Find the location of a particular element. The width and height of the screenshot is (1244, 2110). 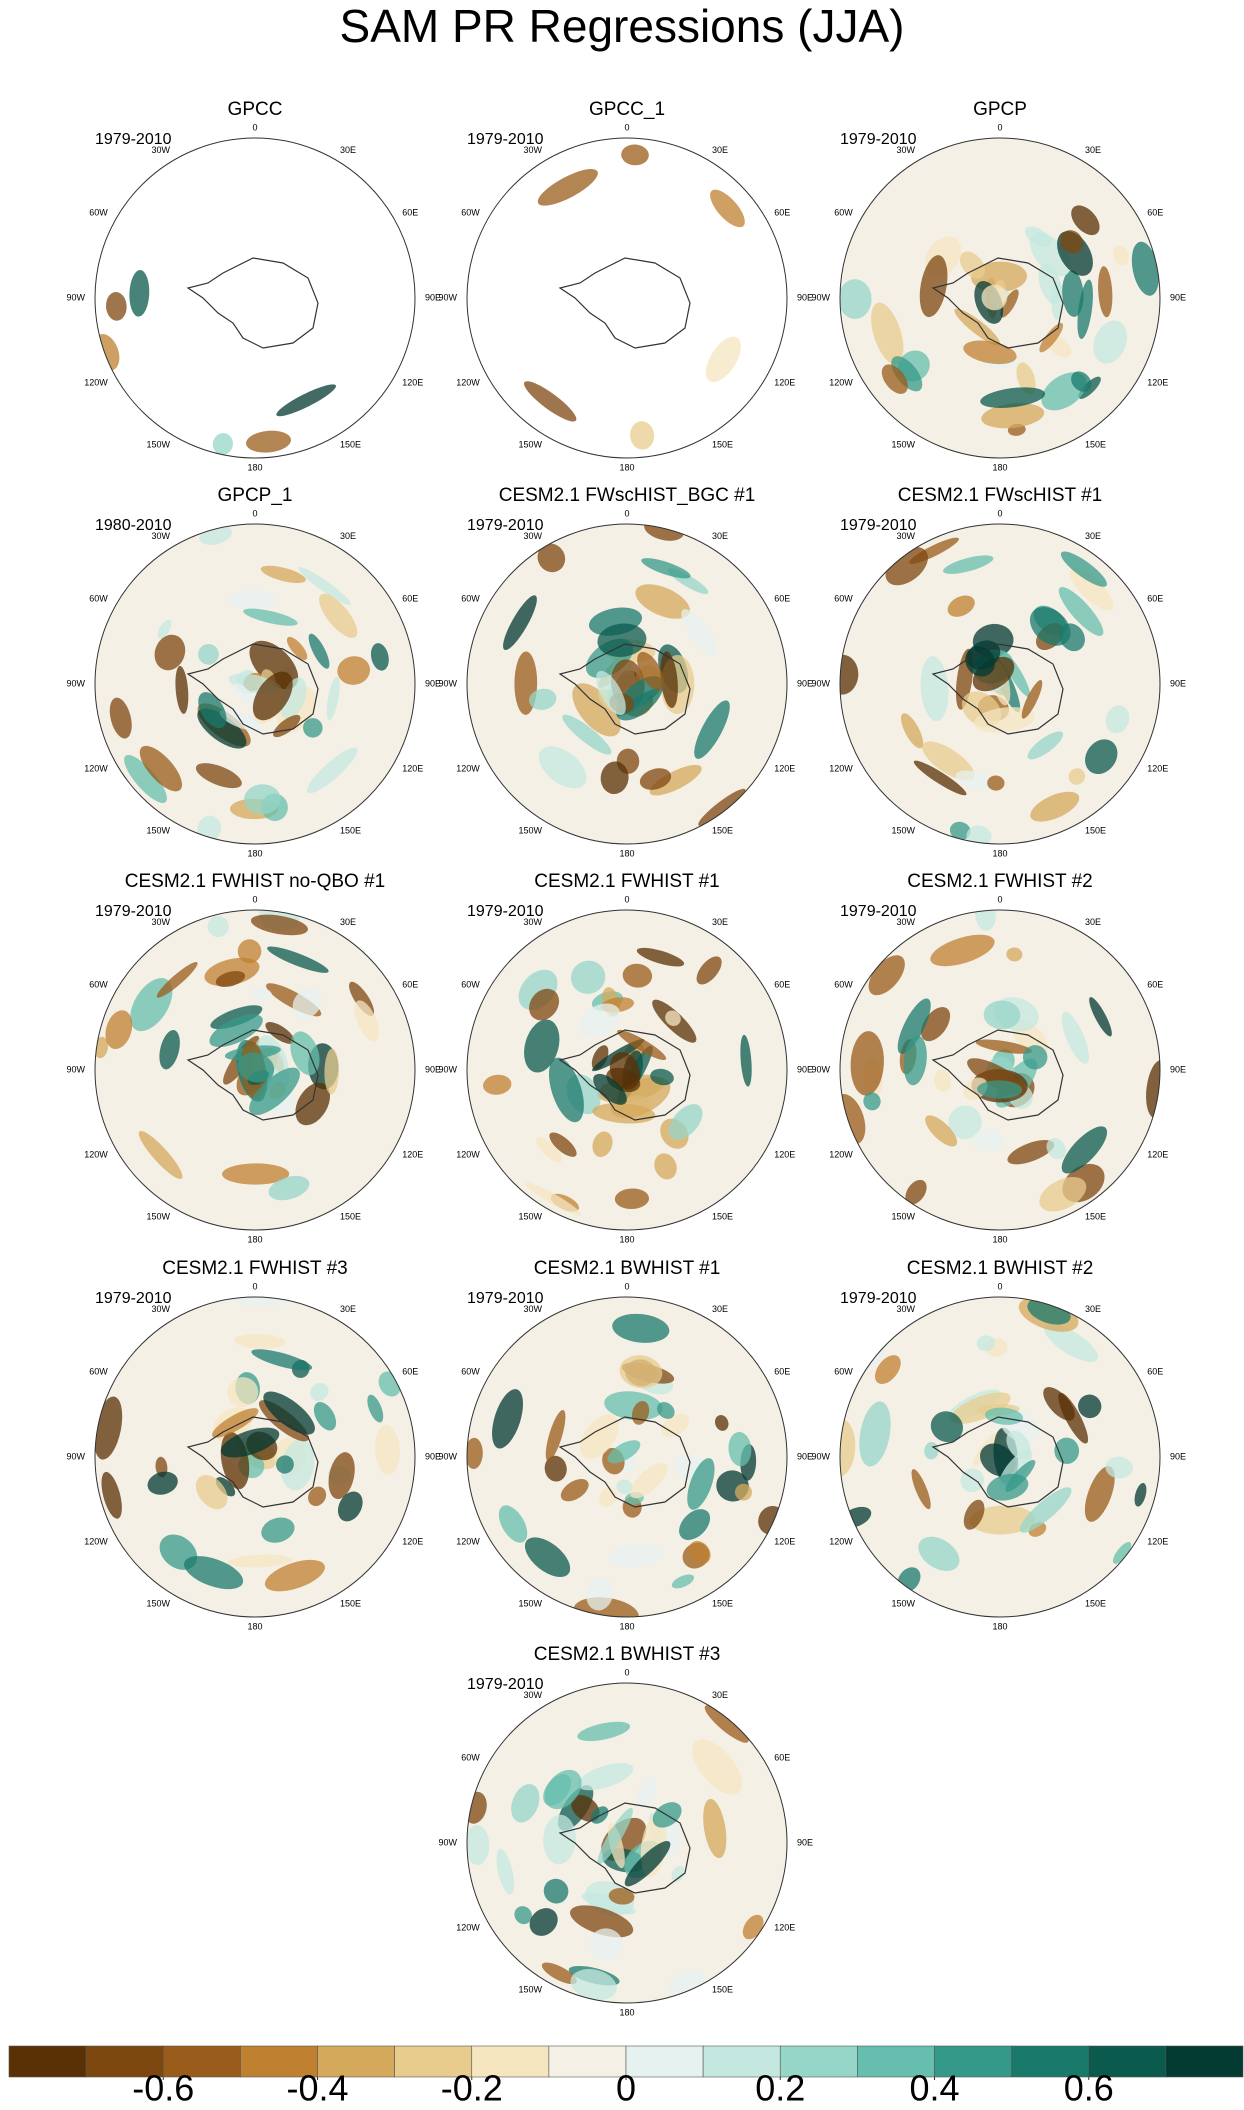

panel-title: GPCP is located at coordinates (1000, 109).